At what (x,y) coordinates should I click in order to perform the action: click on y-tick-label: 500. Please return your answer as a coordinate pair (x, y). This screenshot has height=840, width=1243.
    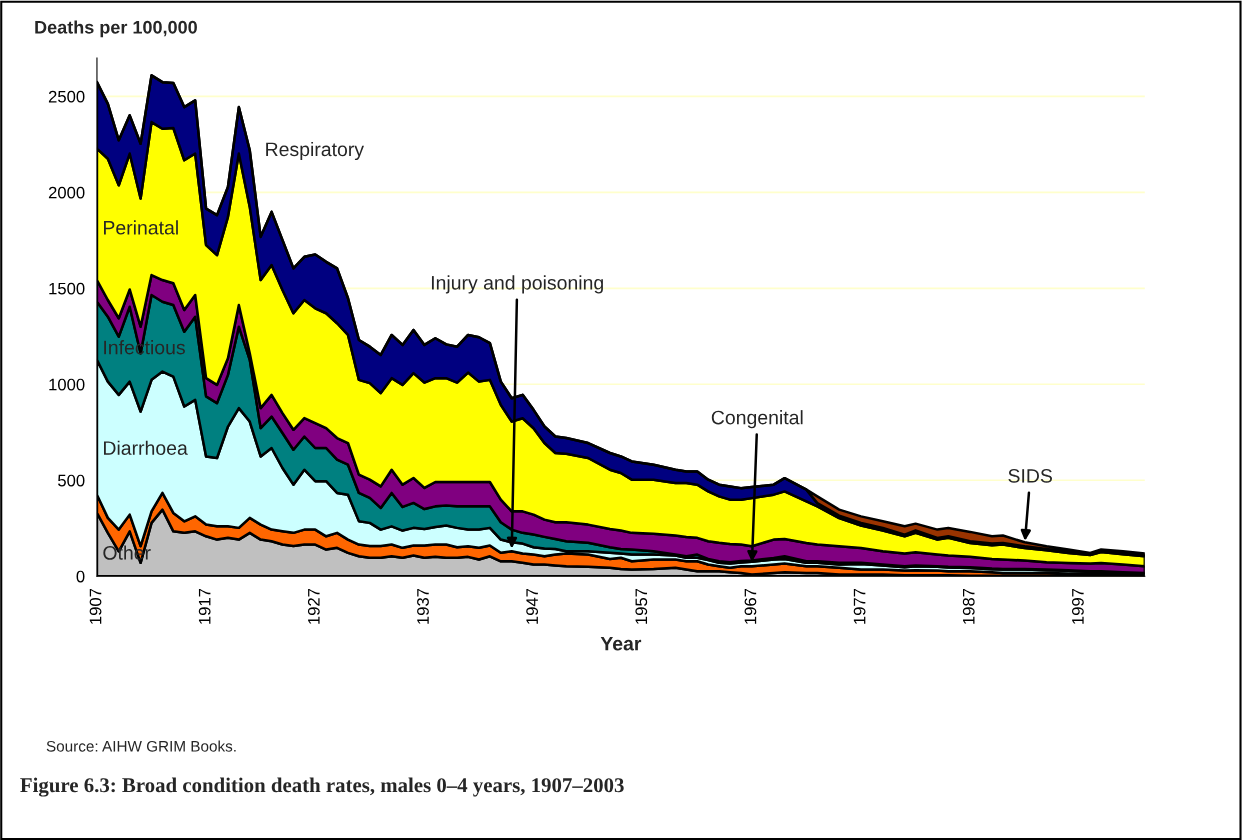
    Looking at the image, I should click on (71, 480).